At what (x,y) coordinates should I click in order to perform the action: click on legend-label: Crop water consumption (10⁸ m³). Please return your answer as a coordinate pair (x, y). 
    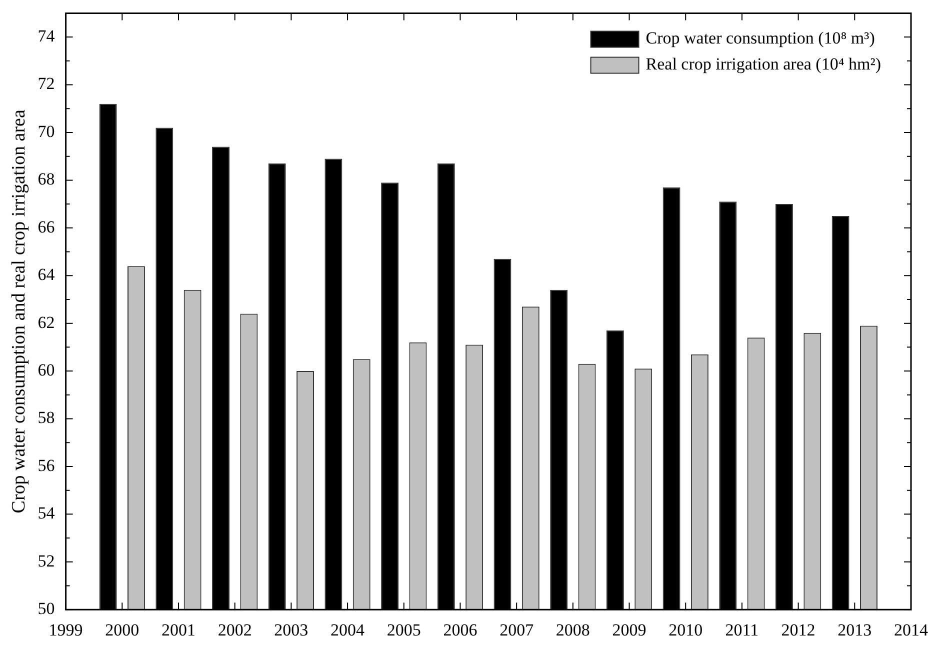
    Looking at the image, I should click on (760, 38).